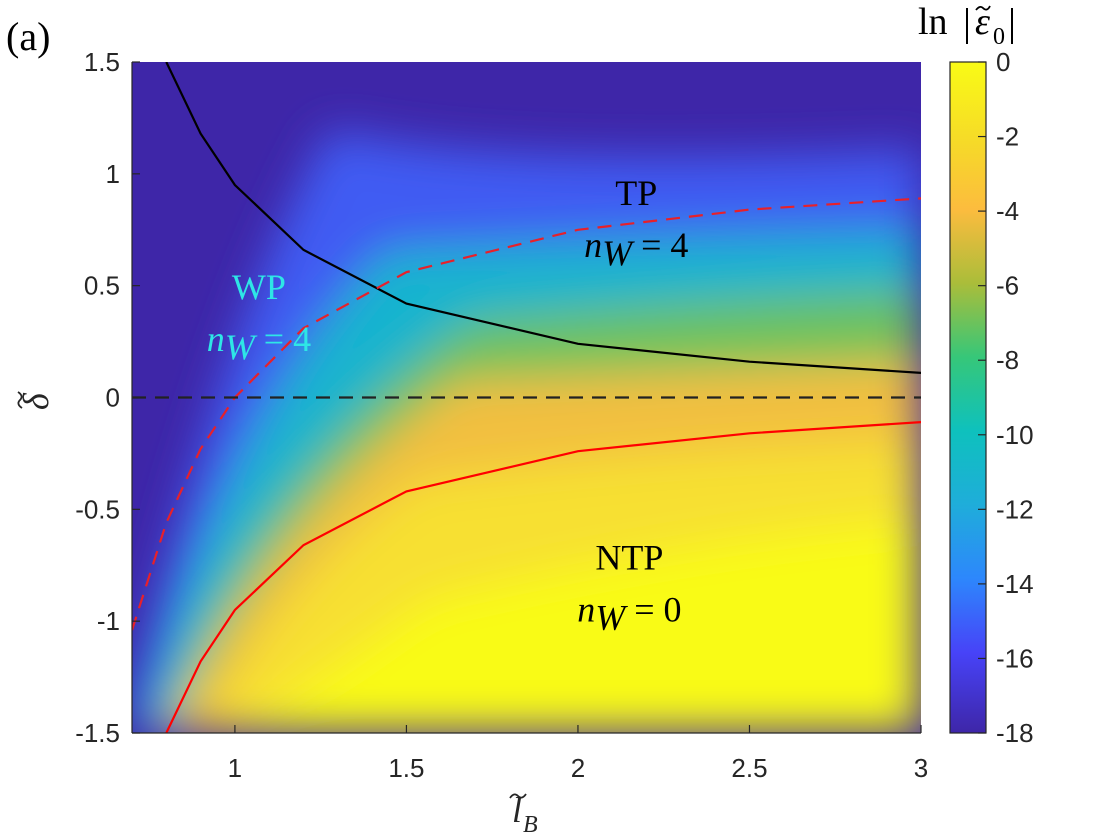 This screenshot has height=840, width=1120. What do you see at coordinates (578, 768) in the screenshot?
I see `x-tick-label: 2` at bounding box center [578, 768].